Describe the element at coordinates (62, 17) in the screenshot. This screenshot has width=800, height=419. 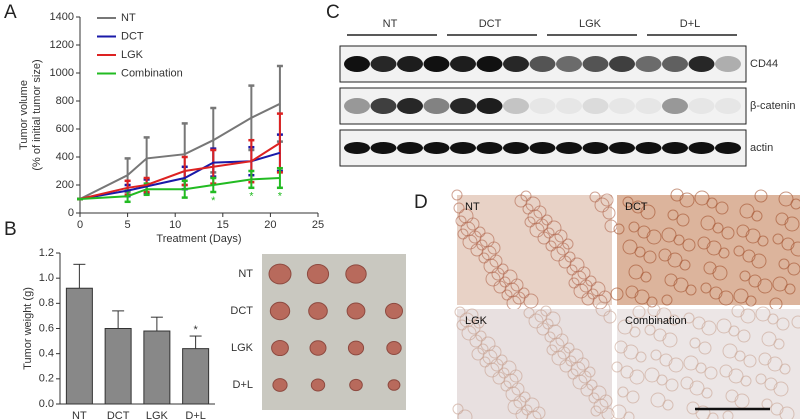
I see `y-tick-label: 1400` at that location.